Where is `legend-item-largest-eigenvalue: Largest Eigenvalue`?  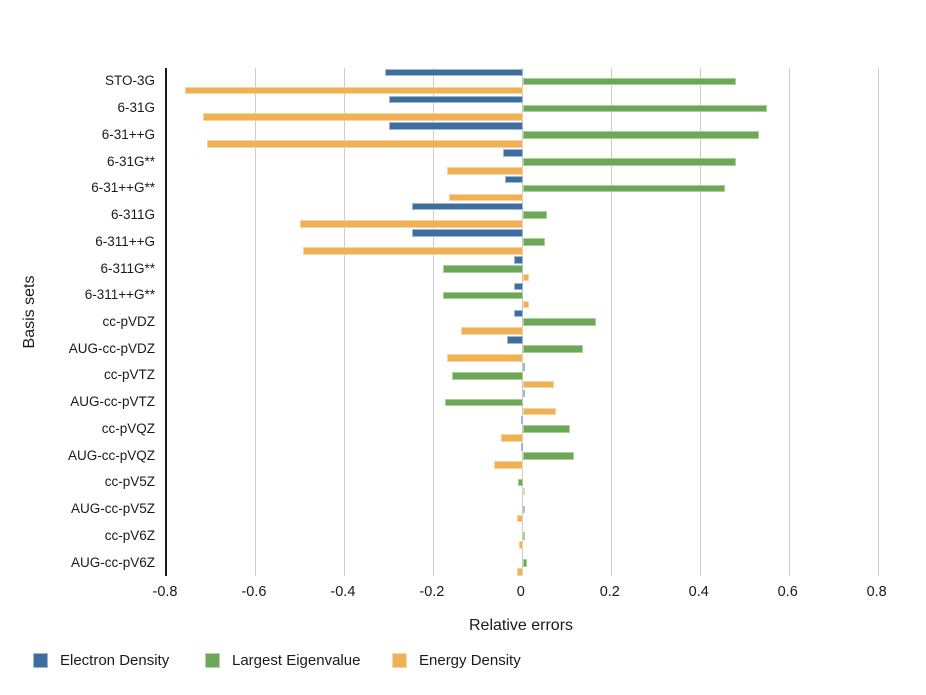
legend-item-largest-eigenvalue: Largest Eigenvalue is located at coordinates (282, 660).